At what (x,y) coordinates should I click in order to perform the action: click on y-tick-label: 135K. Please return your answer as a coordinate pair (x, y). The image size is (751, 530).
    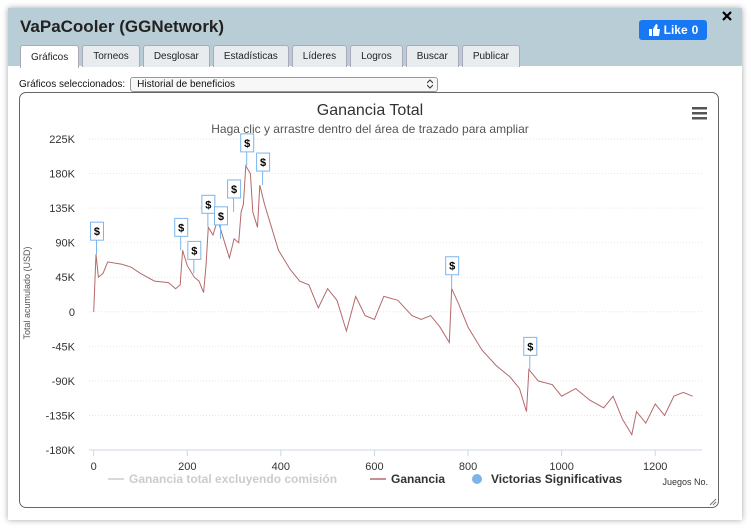
    Looking at the image, I should click on (62, 209).